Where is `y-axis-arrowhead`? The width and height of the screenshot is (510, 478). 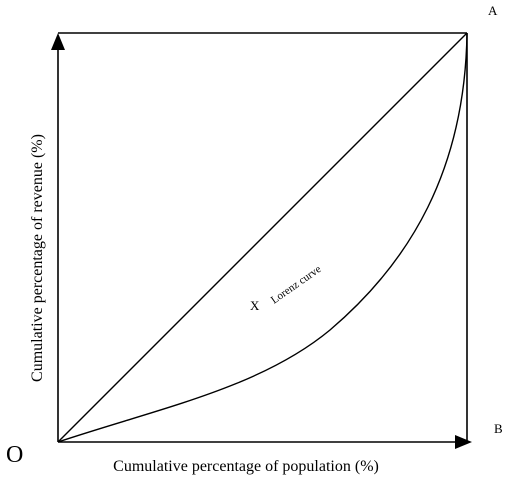 y-axis-arrowhead is located at coordinates (58, 41).